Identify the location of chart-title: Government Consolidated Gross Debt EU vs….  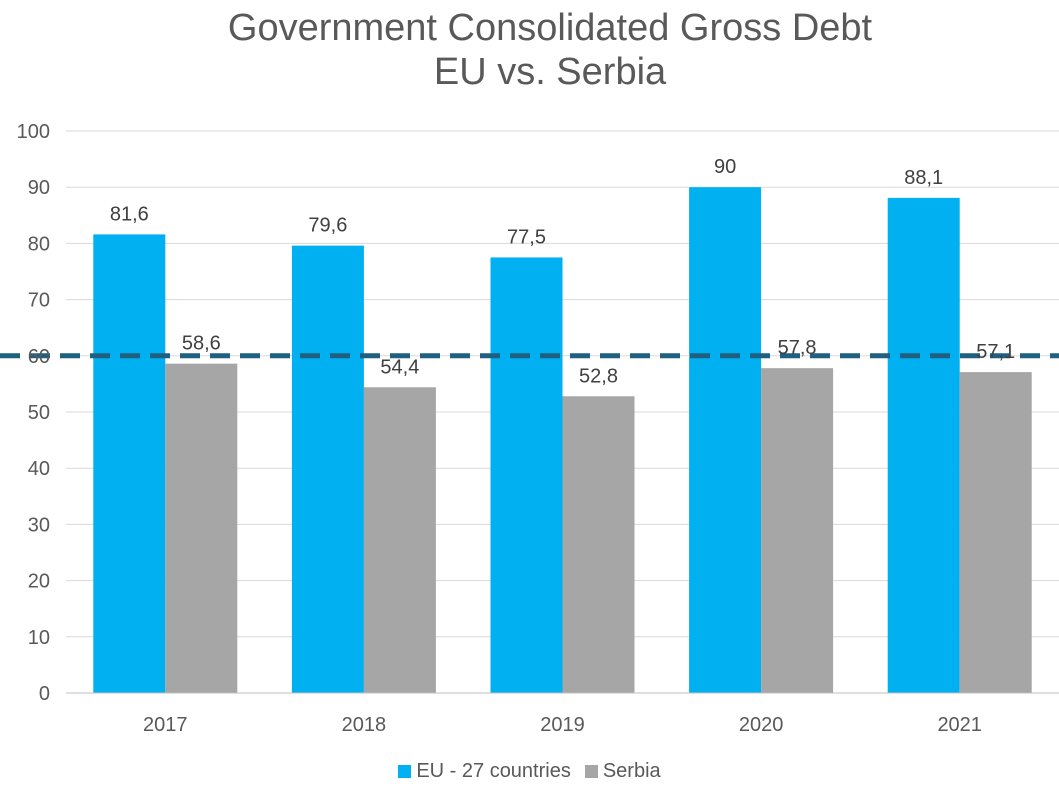
(529, 50).